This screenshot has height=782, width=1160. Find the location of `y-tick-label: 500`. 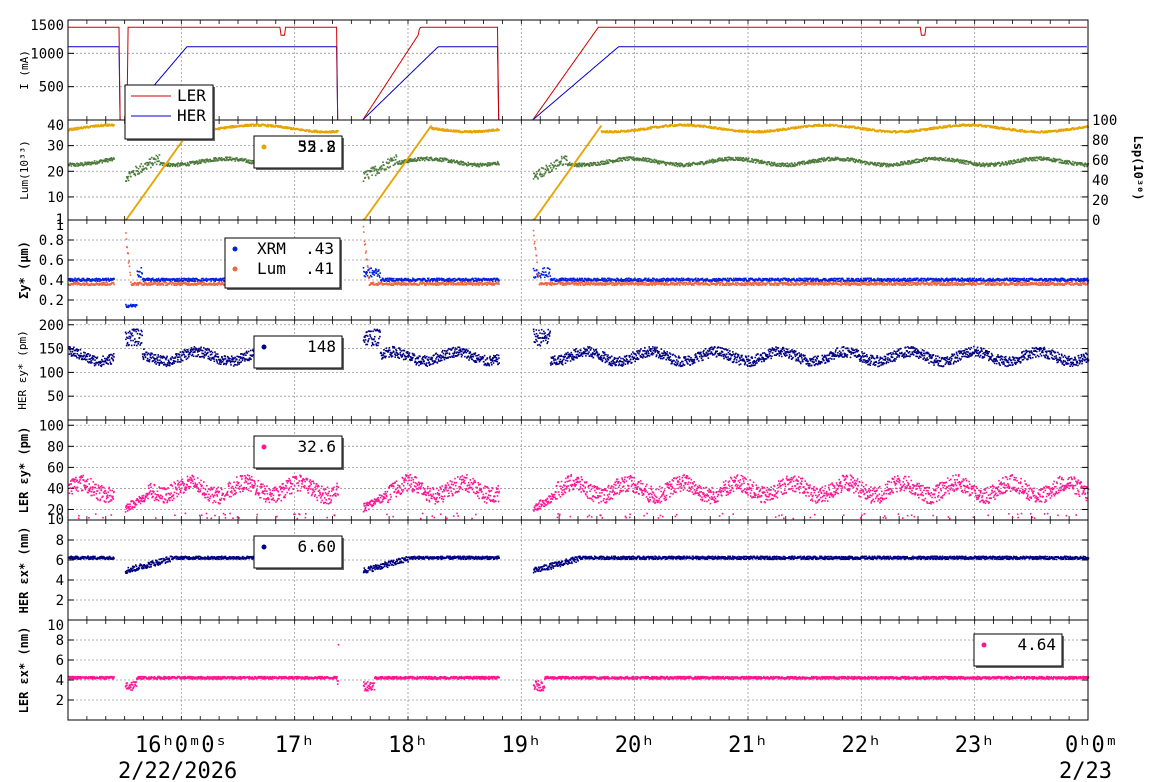

y-tick-label: 500 is located at coordinates (51, 88).